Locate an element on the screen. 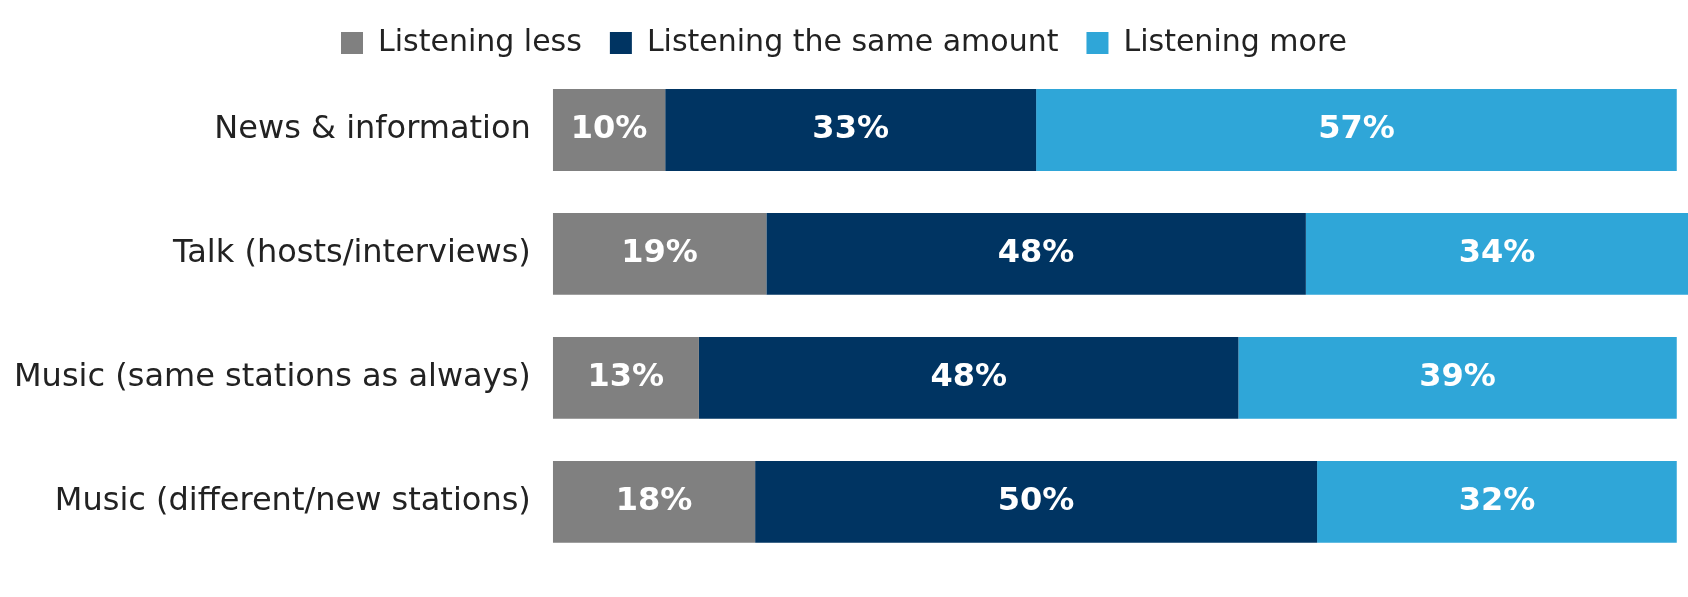 This screenshot has height=597, width=1688. data-label: 13% is located at coordinates (626, 375).